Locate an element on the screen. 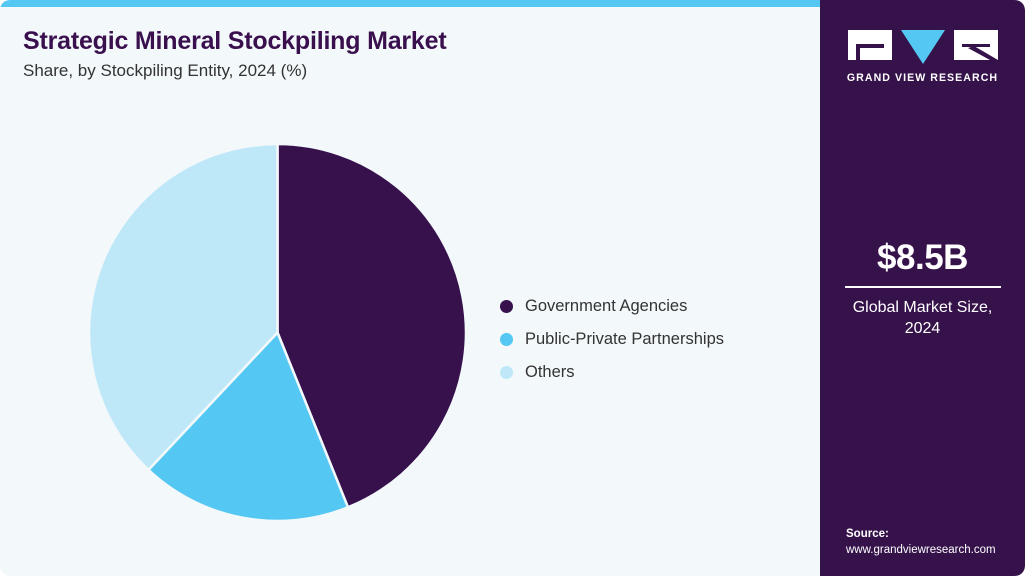  stat-caption: Global Market Size, 2024 is located at coordinates (922, 318).